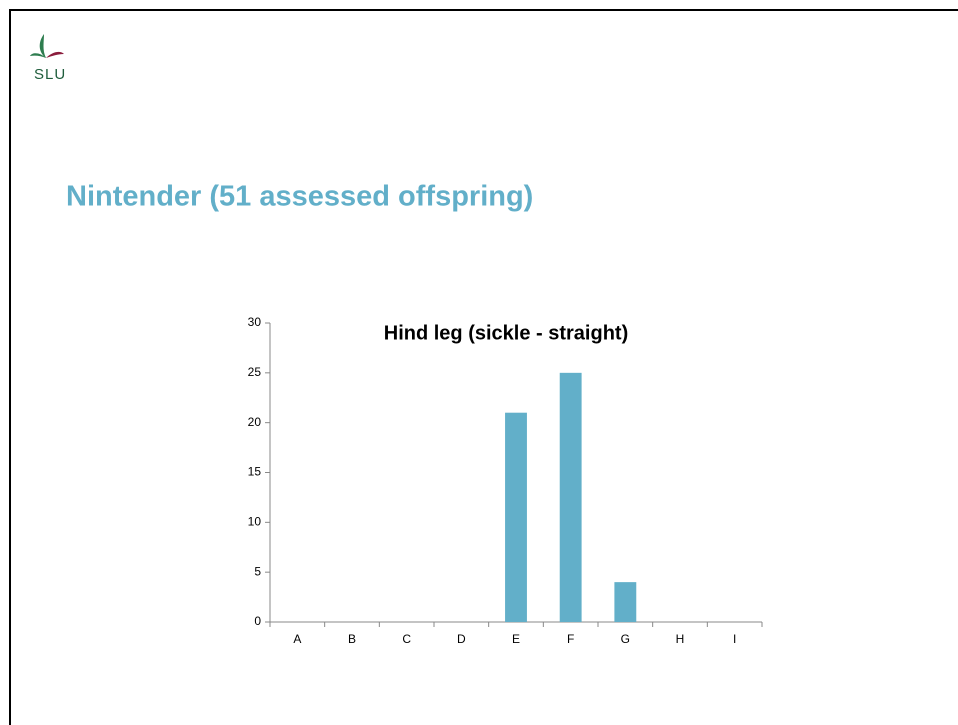  I want to click on y-tick-label: 15, so click(255, 472).